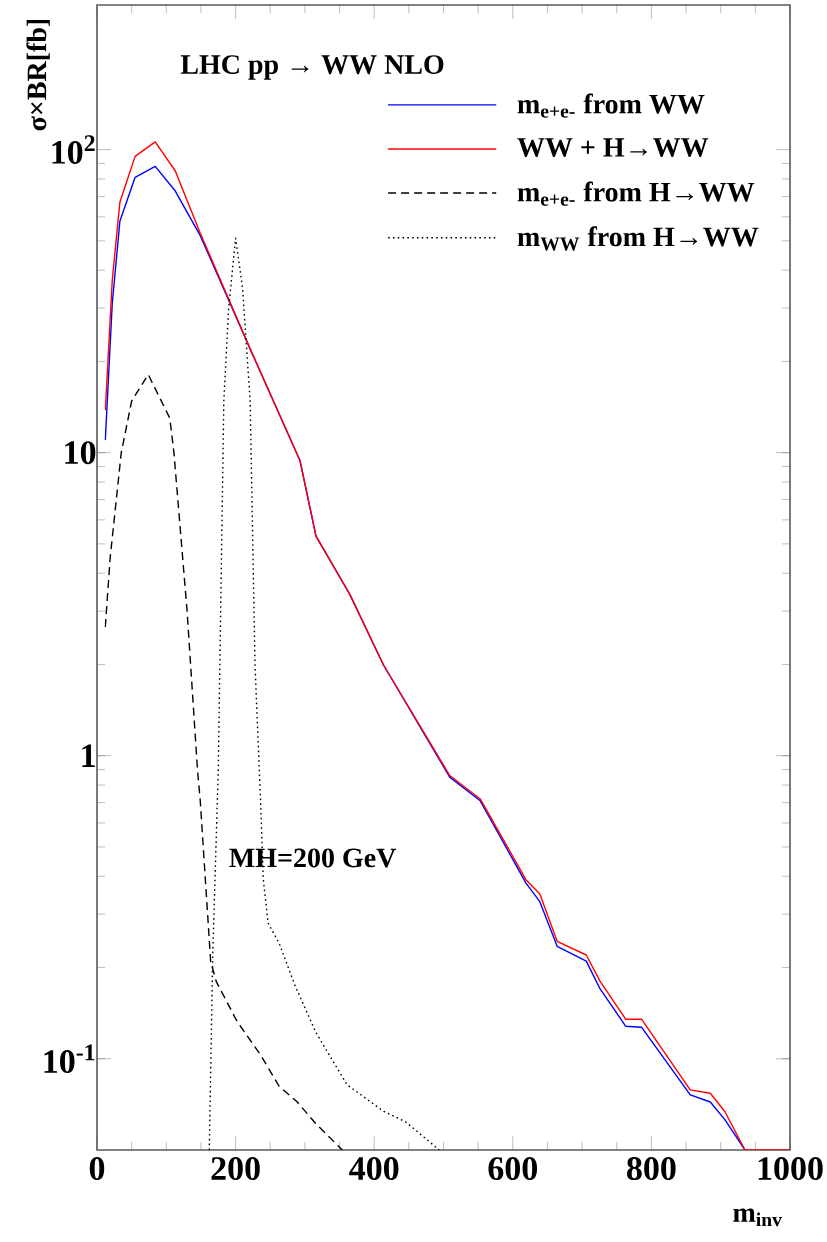  Describe the element at coordinates (651, 1169) in the screenshot. I see `x-tick-label: 800` at that location.